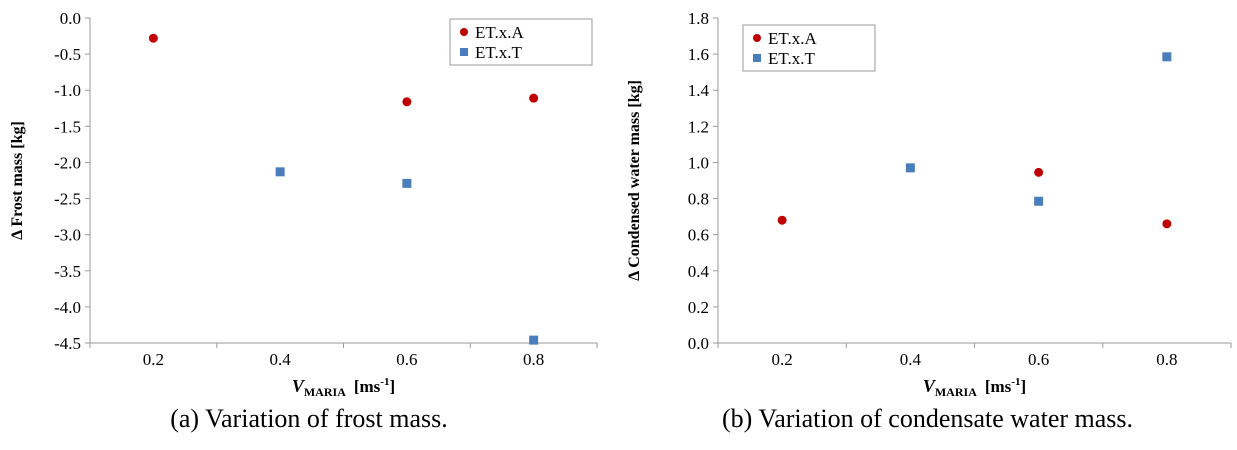 Image resolution: width=1237 pixels, height=450 pixels. Describe the element at coordinates (17, 180) in the screenshot. I see `y-axis-label: Δ Frost mass [kg]` at that location.